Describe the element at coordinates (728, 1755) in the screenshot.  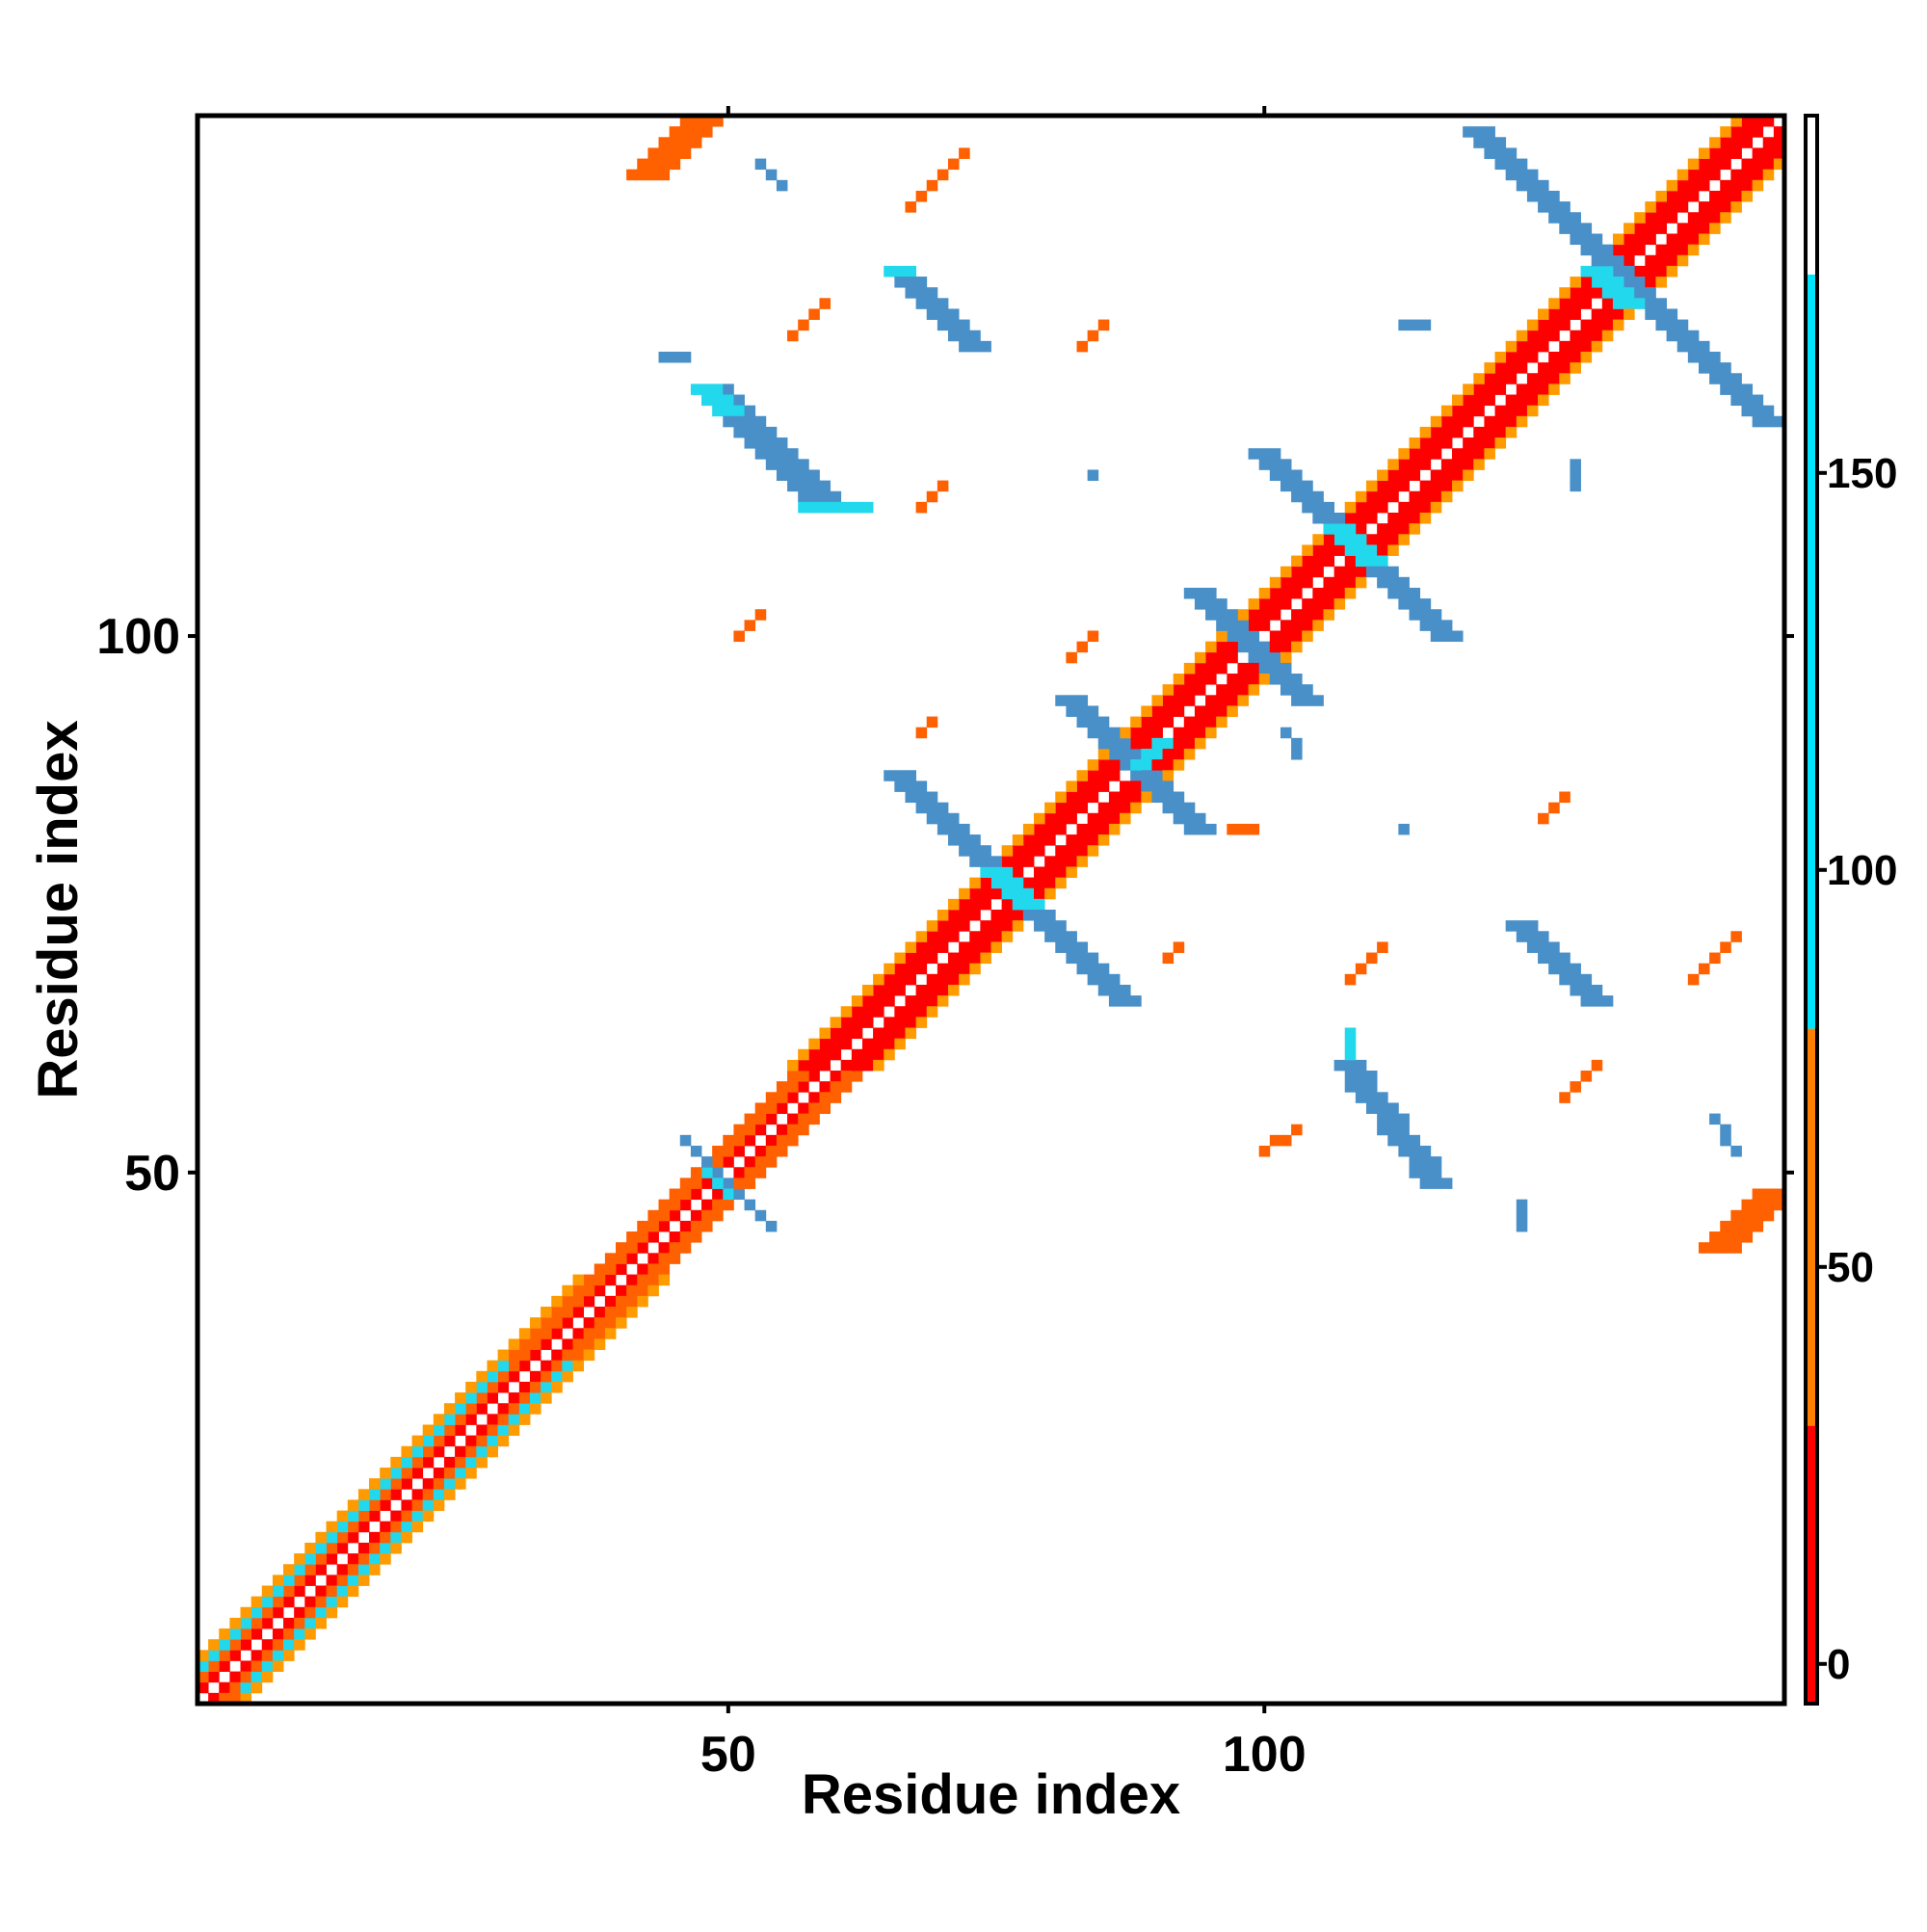
I see `x-tick-label: 50` at that location.